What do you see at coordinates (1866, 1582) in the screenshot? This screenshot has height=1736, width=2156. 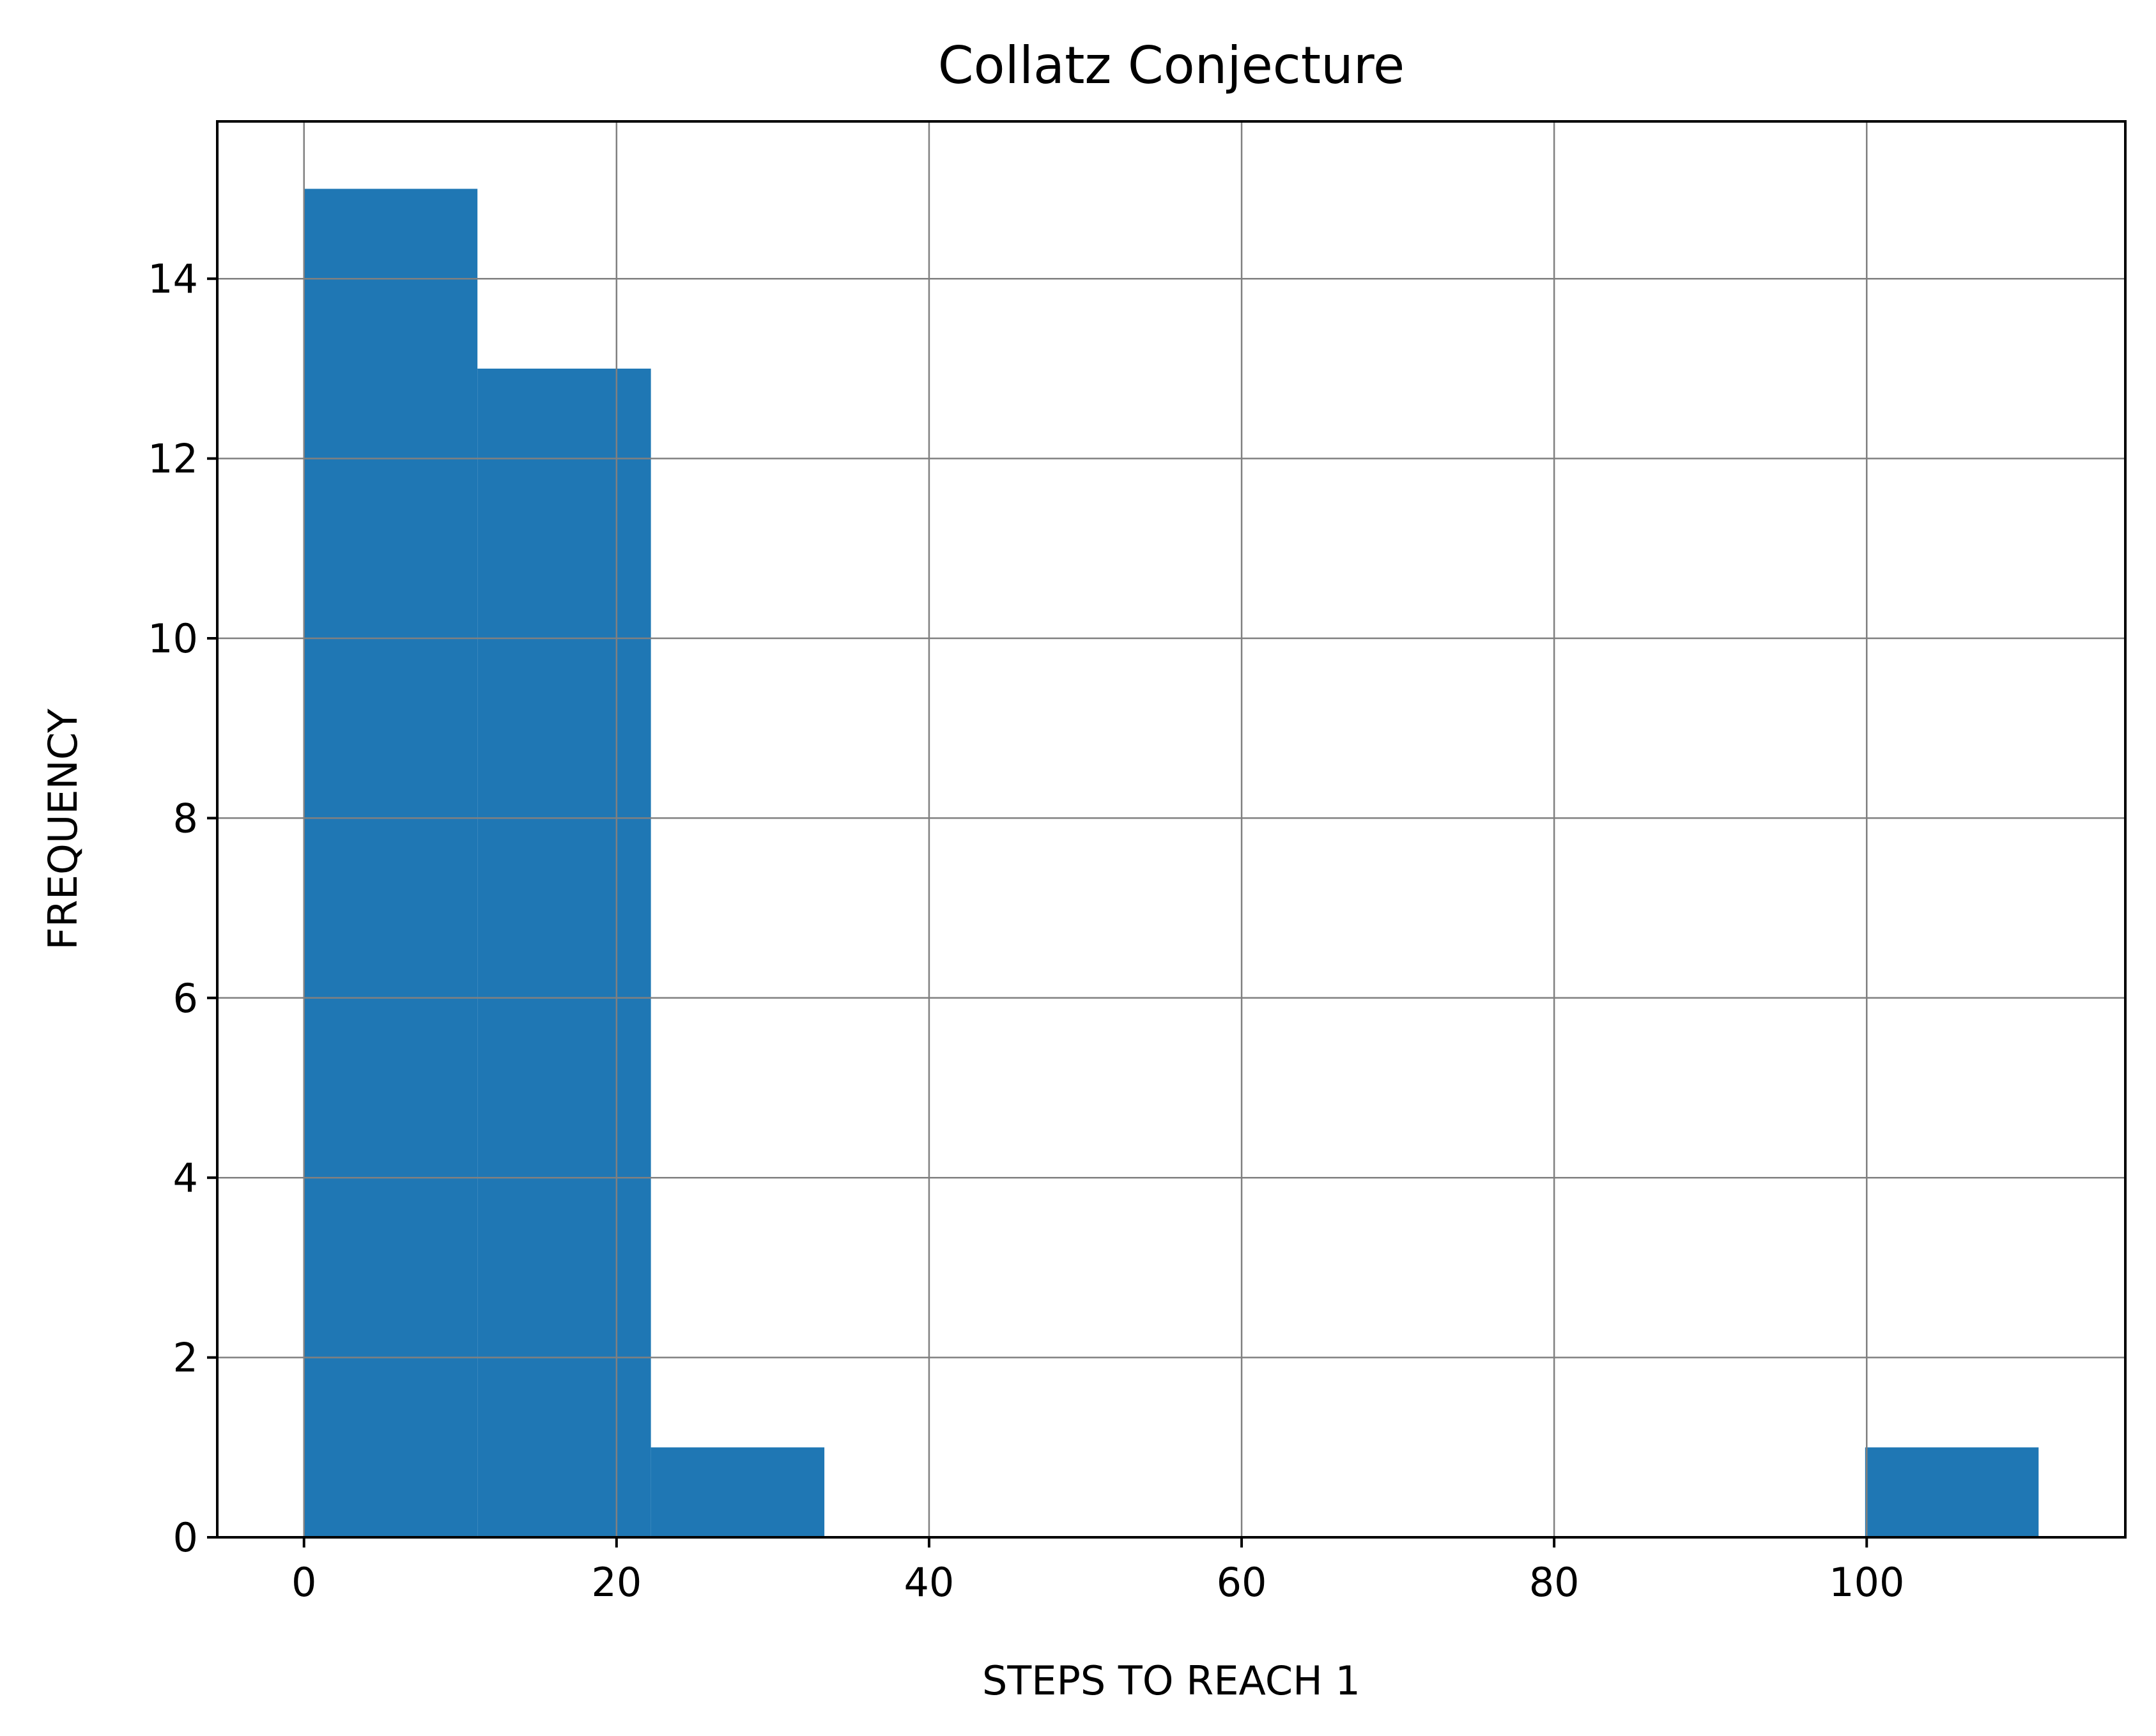 I see `x-tick-label-5: 100` at bounding box center [1866, 1582].